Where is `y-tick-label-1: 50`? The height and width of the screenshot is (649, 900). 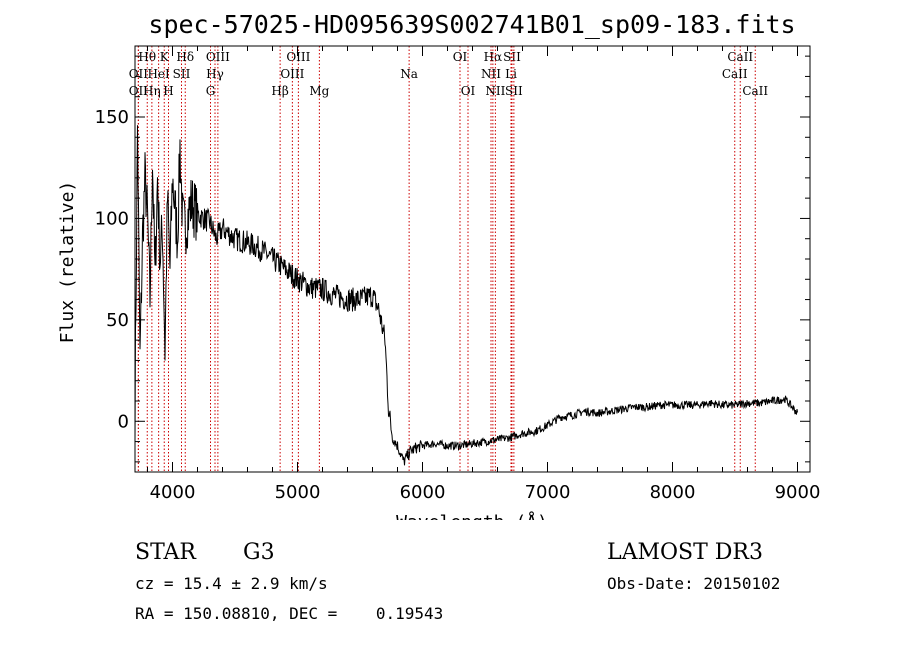
y-tick-label-1: 50 is located at coordinates (117, 320).